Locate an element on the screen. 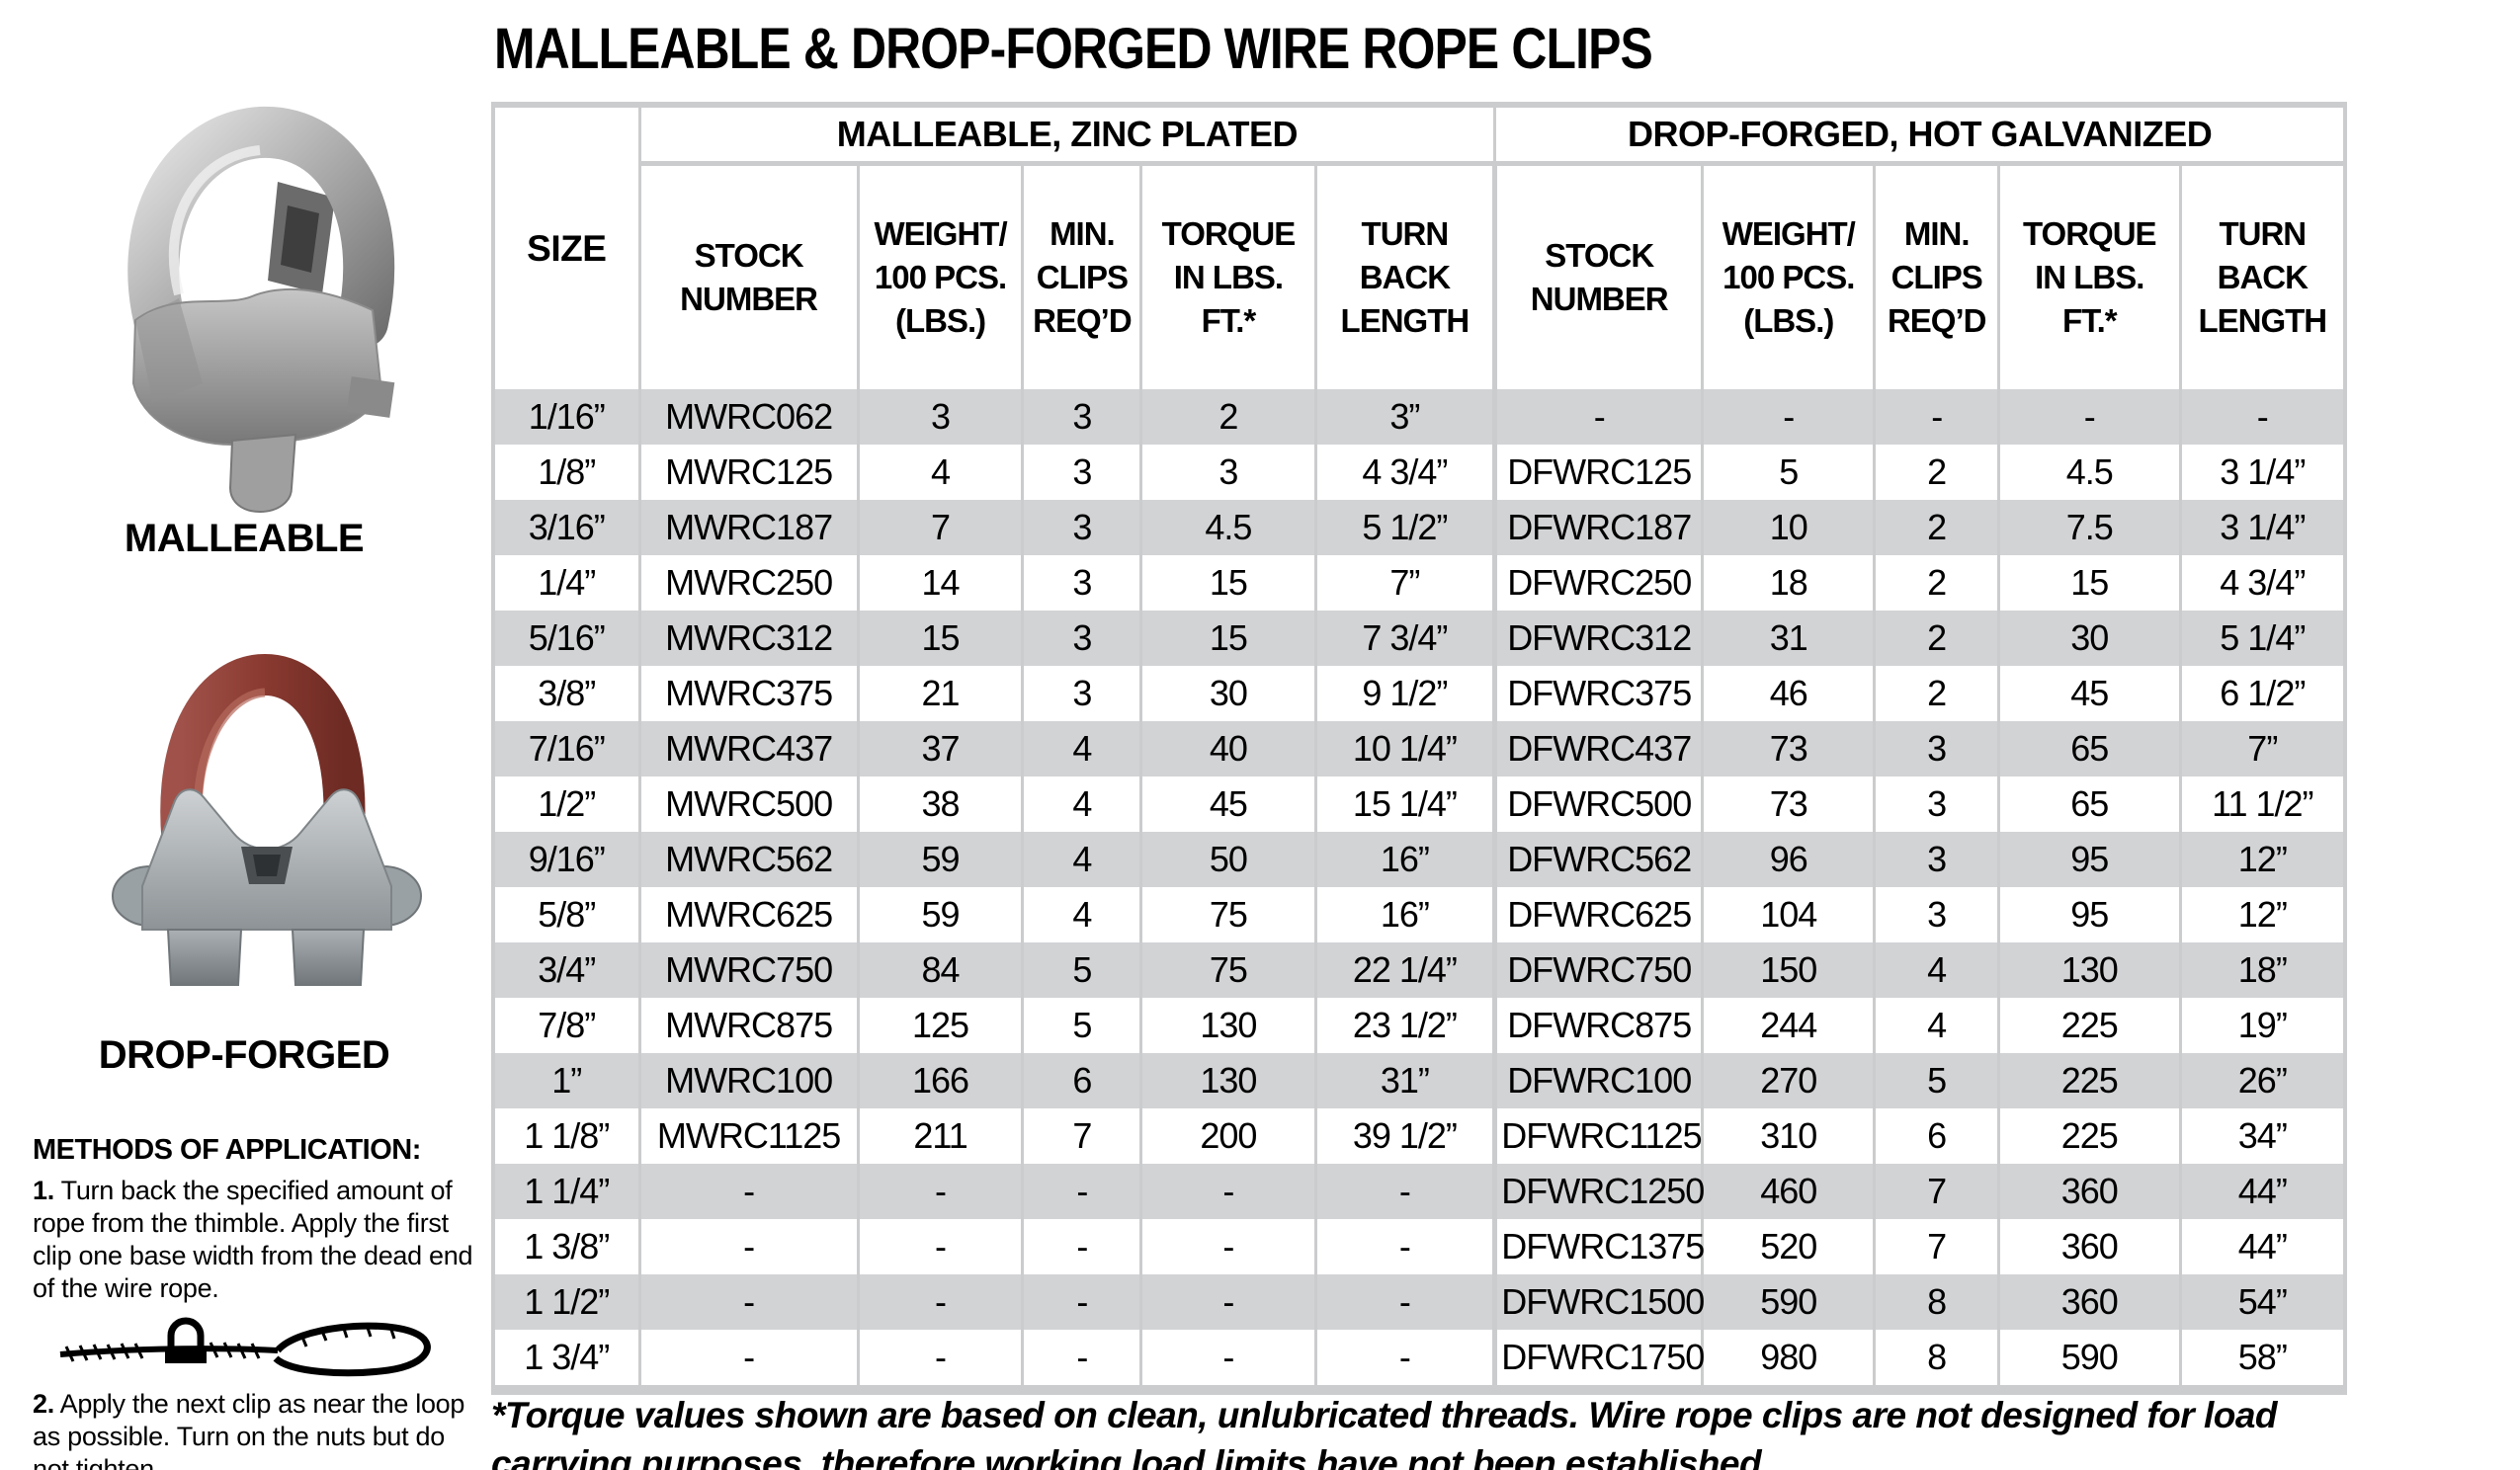 The width and height of the screenshot is (2520, 1470). table-cell: 40 is located at coordinates (1228, 748).